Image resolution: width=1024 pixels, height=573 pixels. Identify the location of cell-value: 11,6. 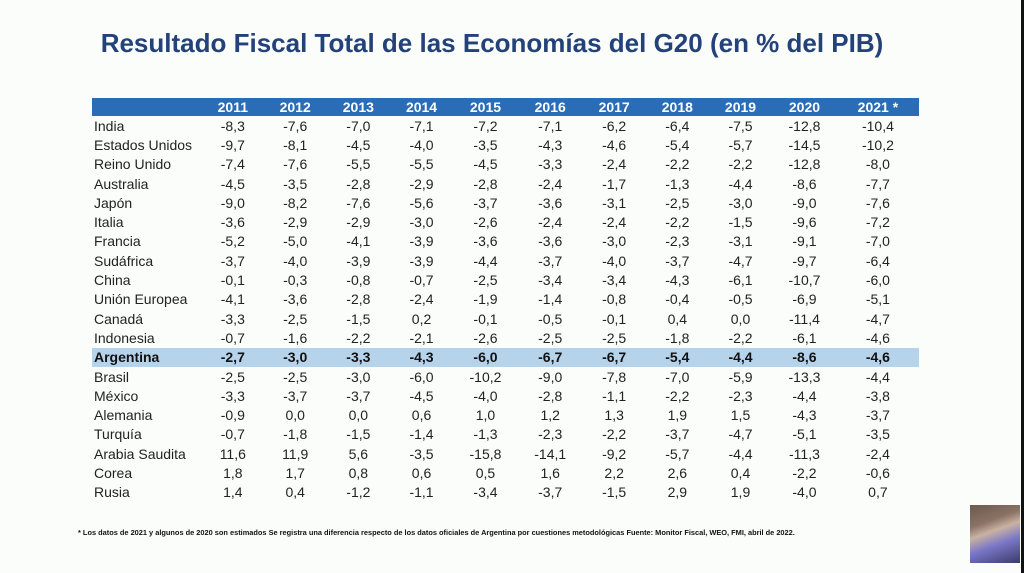
(232, 453).